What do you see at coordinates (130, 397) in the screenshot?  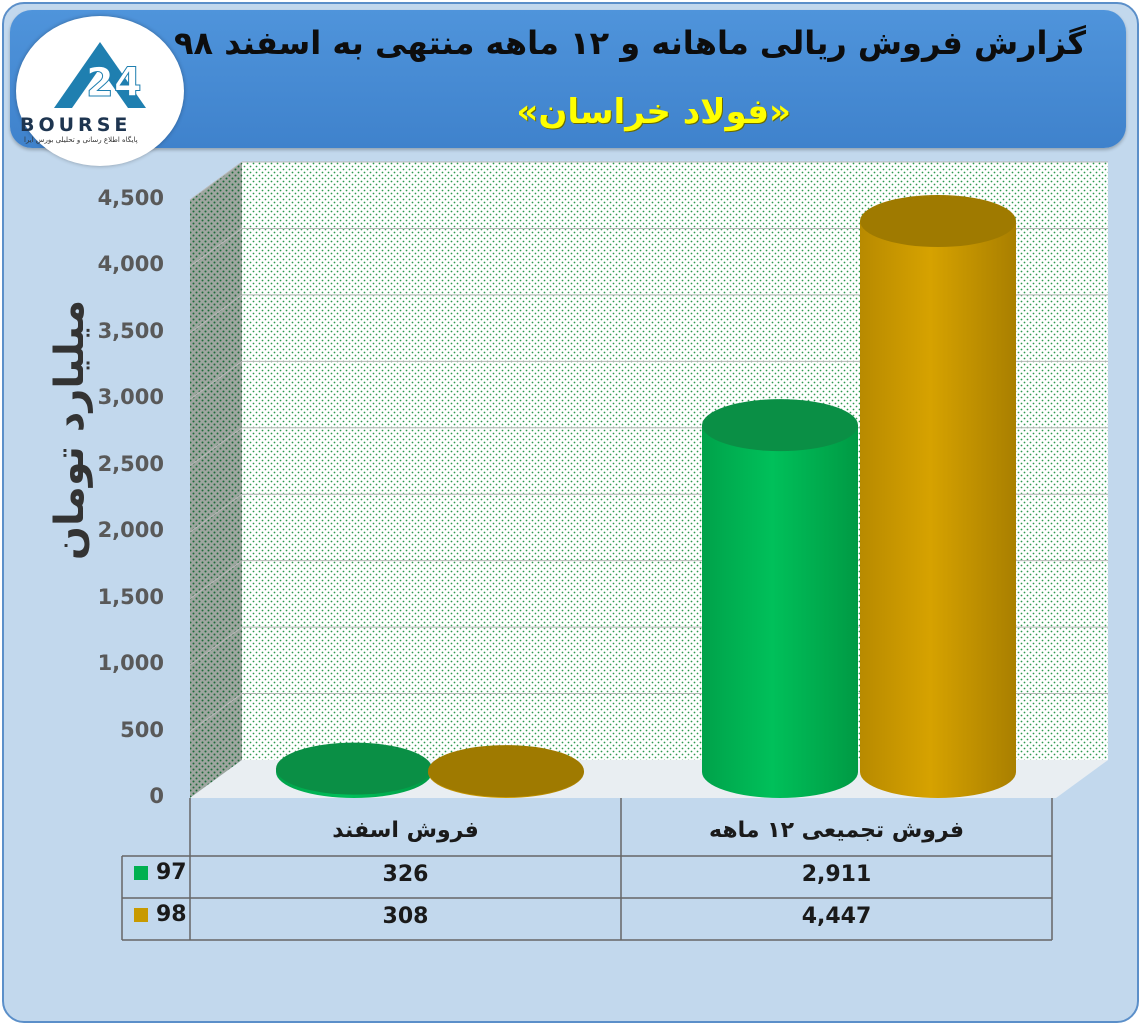 I see `y-tick-label: 3,000` at bounding box center [130, 397].